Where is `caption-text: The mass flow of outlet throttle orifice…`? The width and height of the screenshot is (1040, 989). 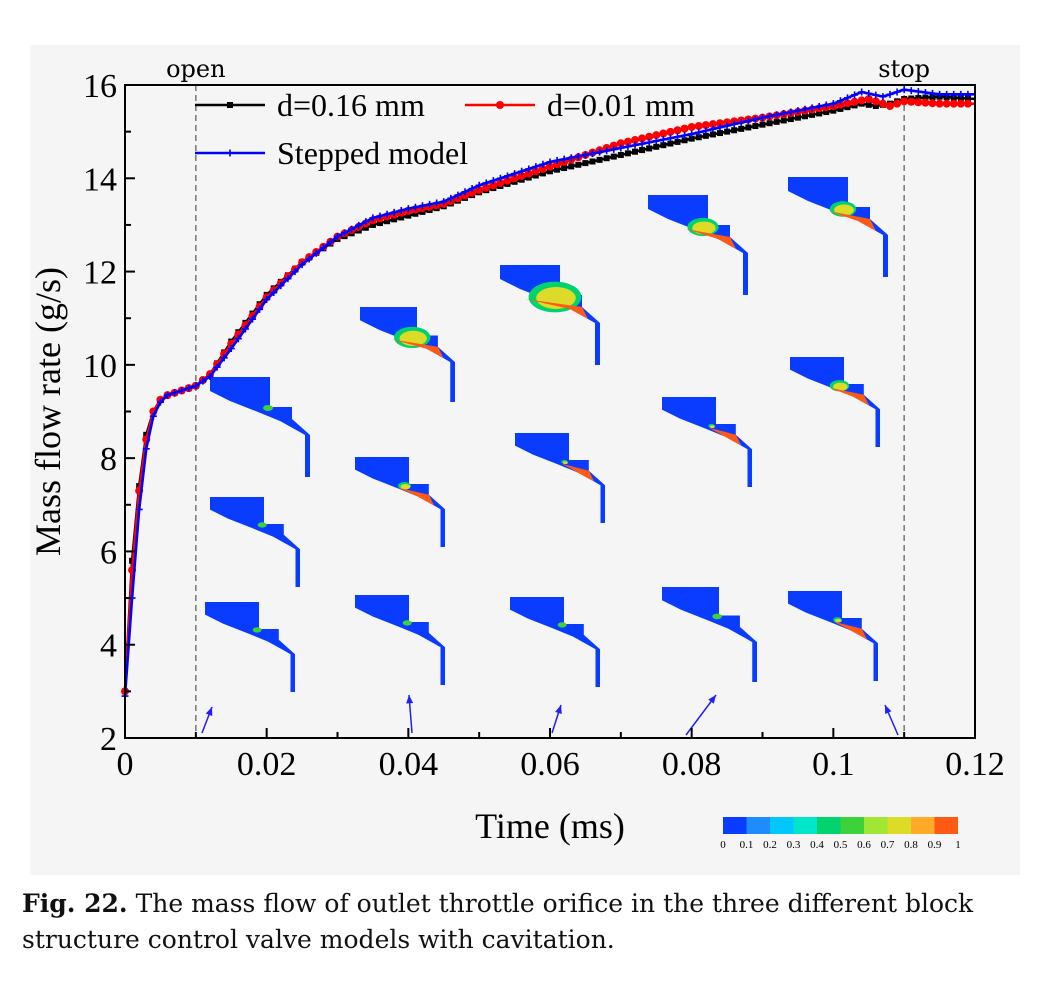
caption-text: The mass flow of outlet throttle orifice… is located at coordinates (498, 921).